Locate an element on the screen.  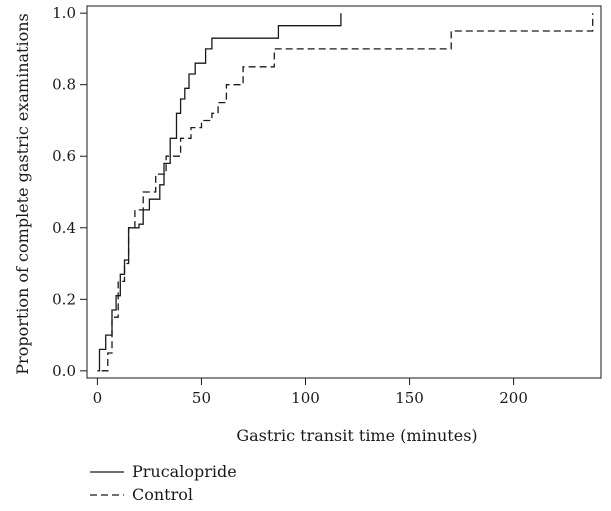
y-tick-label: 1.0 is located at coordinates (64, 13).